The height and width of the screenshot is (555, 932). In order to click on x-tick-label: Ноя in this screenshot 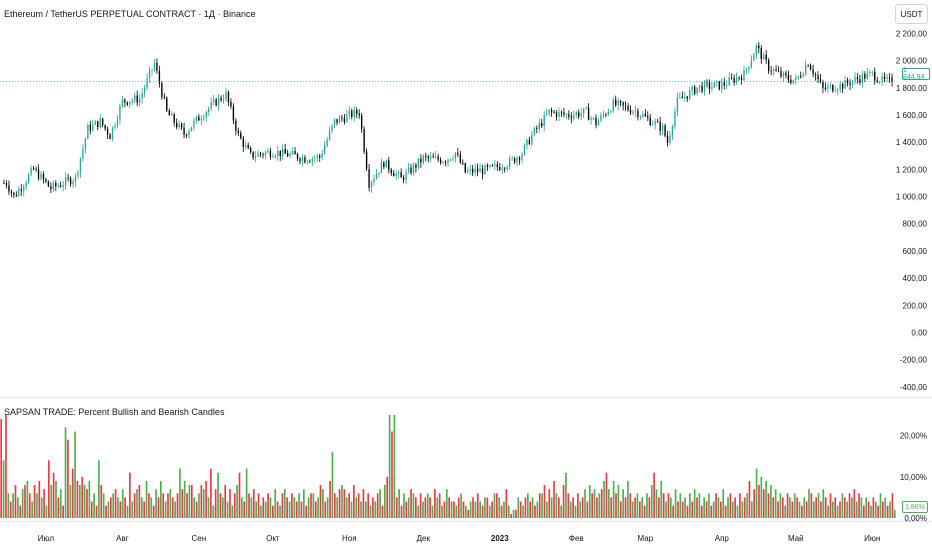, I will do `click(349, 538)`.